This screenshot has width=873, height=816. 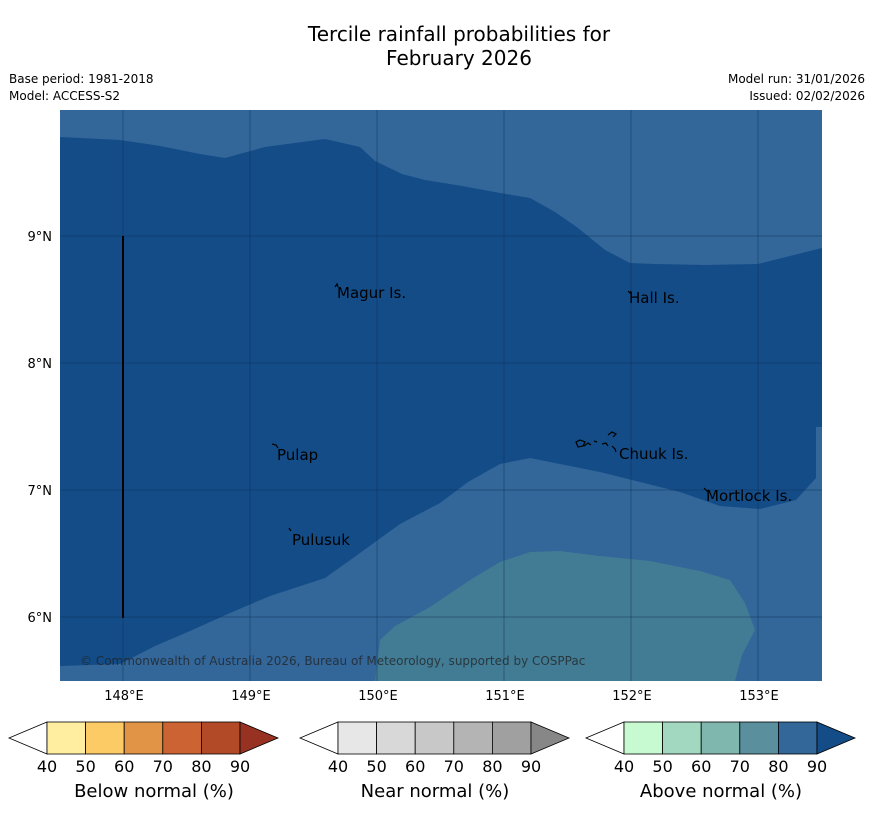 What do you see at coordinates (40, 428) in the screenshot?
I see `lat-tick-labels: 9°N 8°N 7°N 6°N` at bounding box center [40, 428].